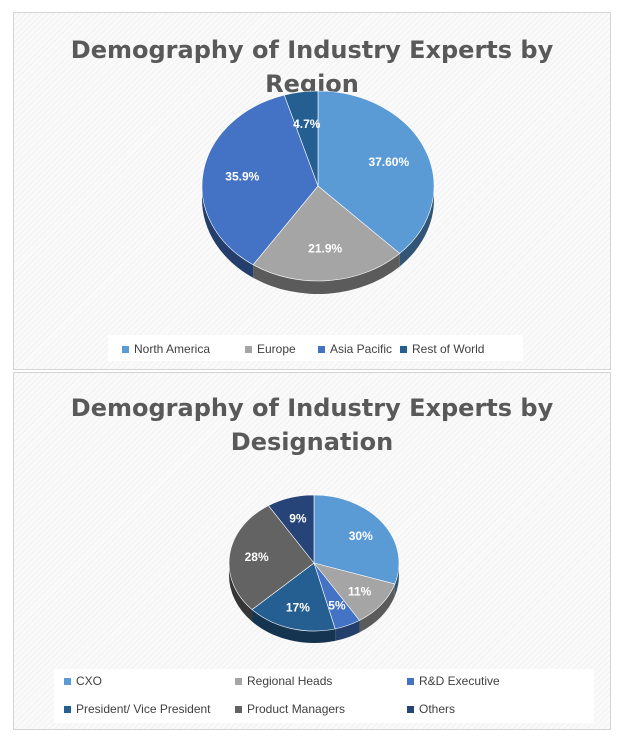 This screenshot has width=622, height=741. Describe the element at coordinates (396, 580) in the screenshot. I see `pie-side-cxo` at that location.